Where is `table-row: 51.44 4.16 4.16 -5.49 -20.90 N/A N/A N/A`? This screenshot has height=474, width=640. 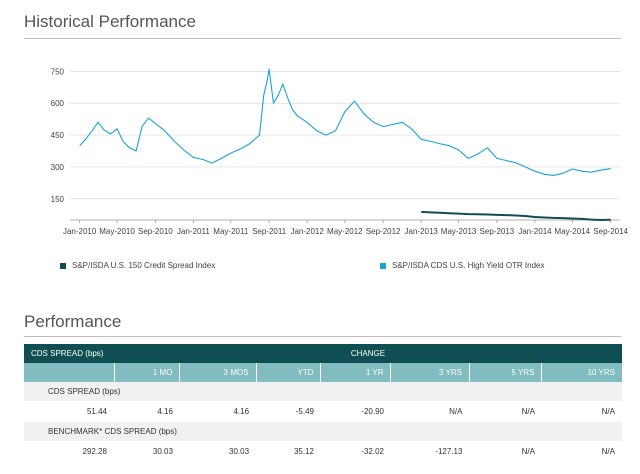
table-row: 51.44 4.16 4.16 -5.49 -20.90 N/A N/A N/A is located at coordinates (323, 411).